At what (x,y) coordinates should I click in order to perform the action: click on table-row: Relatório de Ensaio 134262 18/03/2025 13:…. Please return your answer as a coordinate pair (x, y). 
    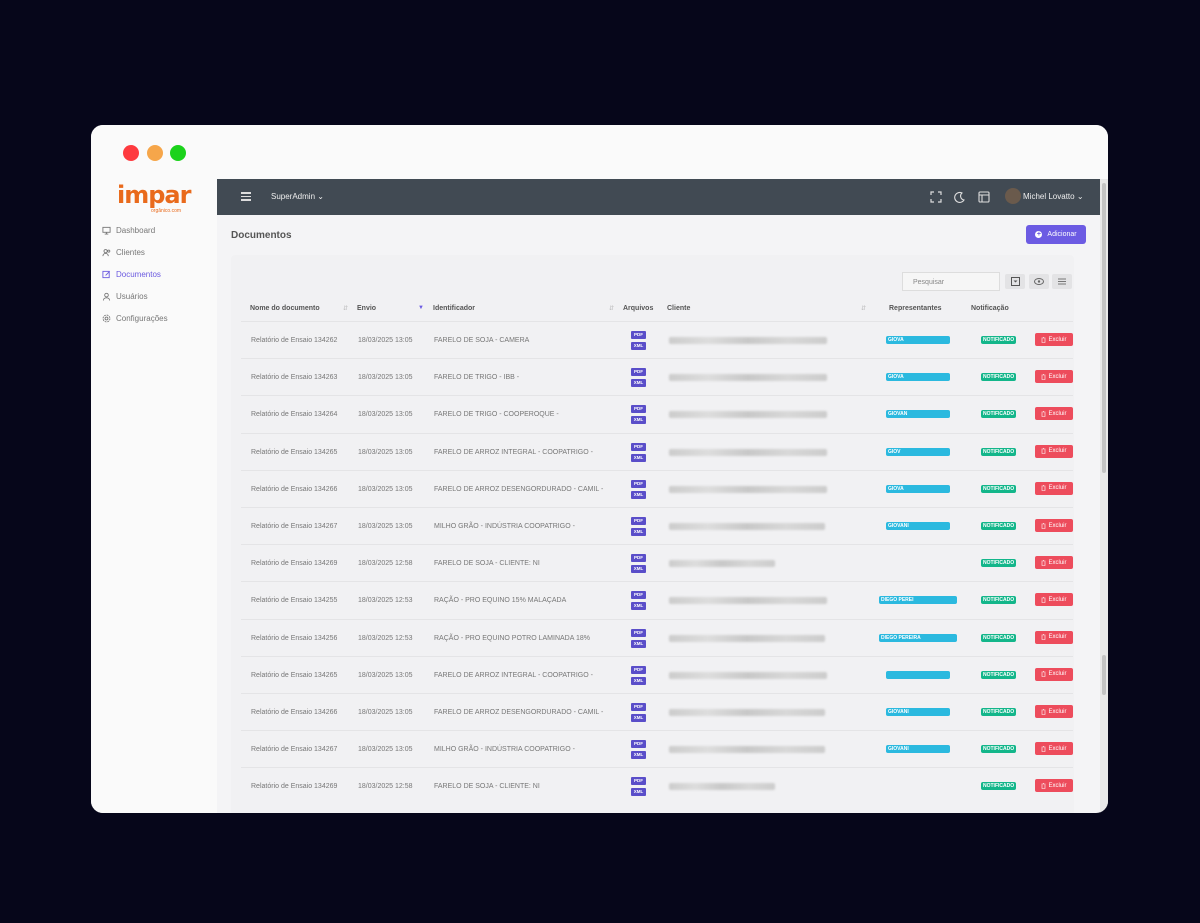
    Looking at the image, I should click on (657, 339).